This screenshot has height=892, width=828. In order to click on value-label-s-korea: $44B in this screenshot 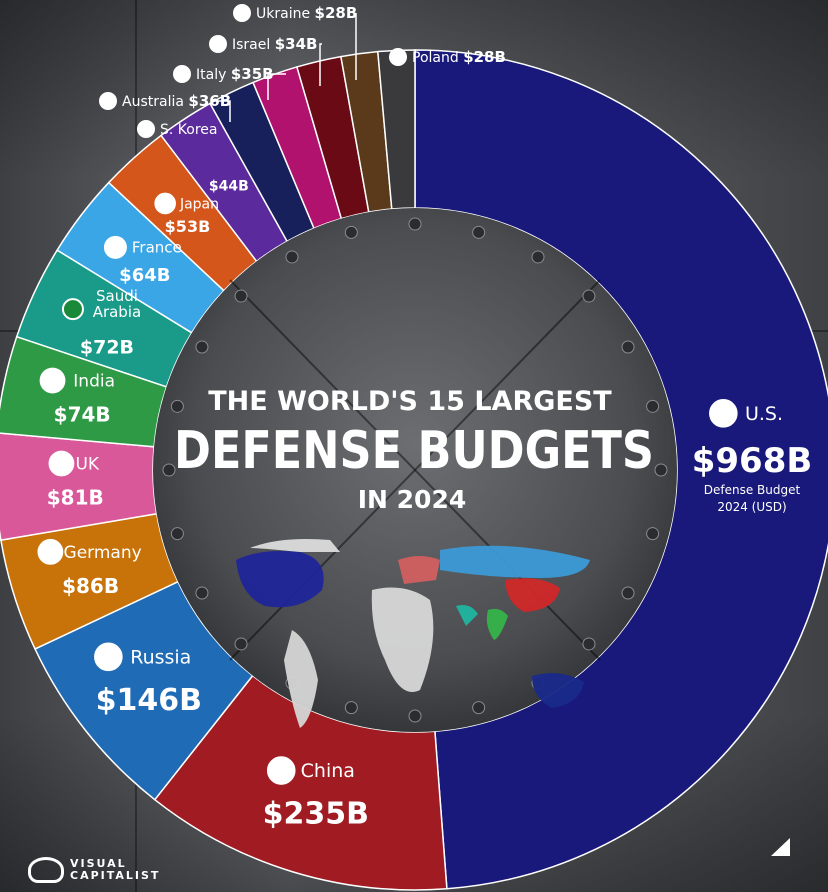, I will do `click(229, 187)`.